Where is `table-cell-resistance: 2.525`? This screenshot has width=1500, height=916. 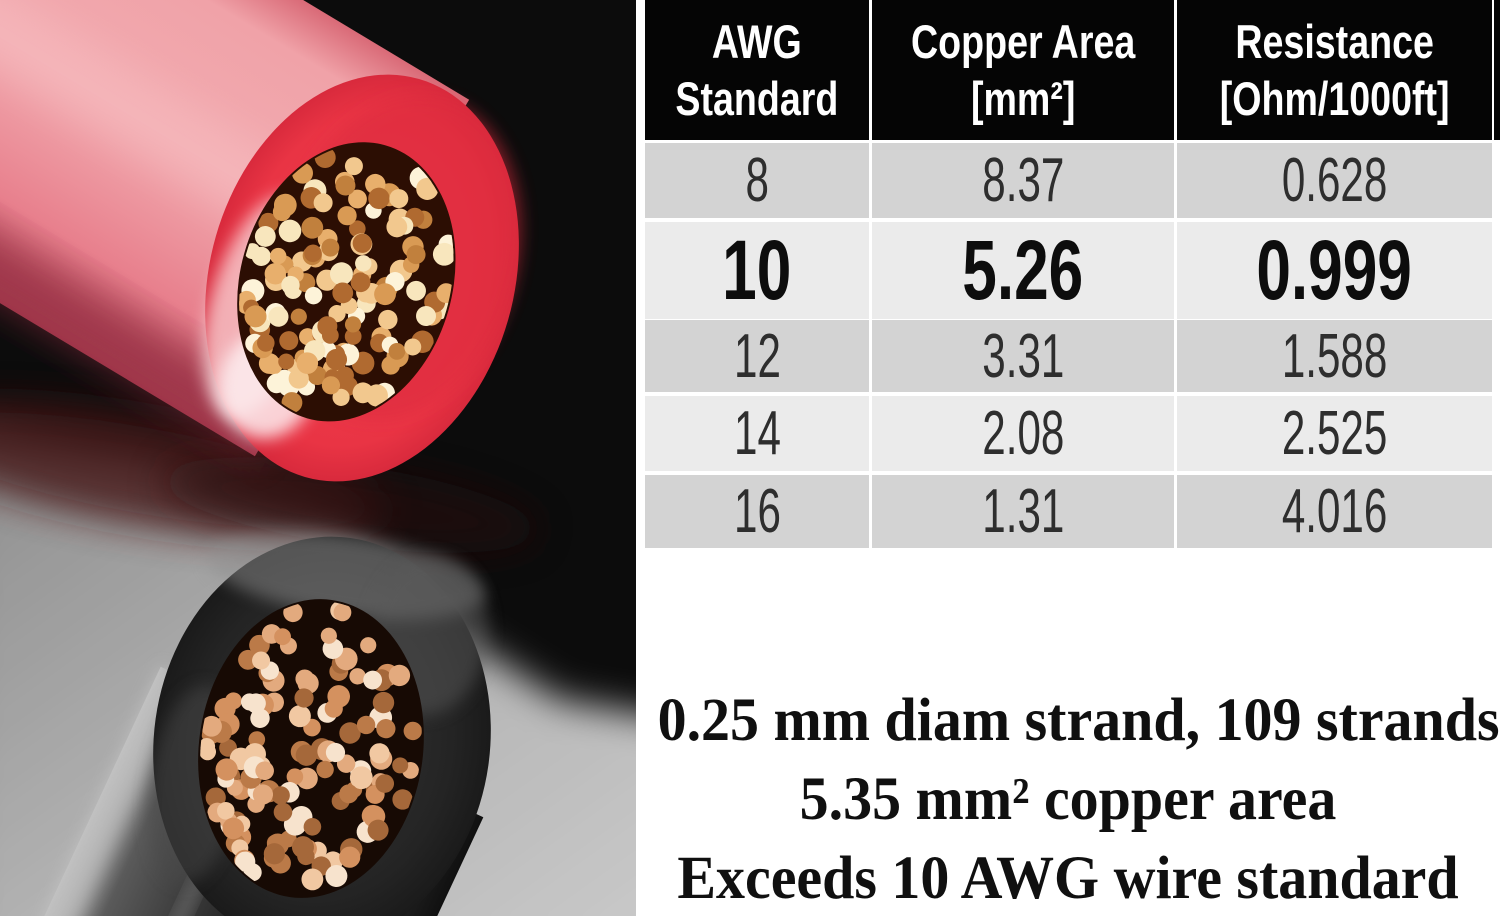 table-cell-resistance: 2.525 is located at coordinates (1334, 433).